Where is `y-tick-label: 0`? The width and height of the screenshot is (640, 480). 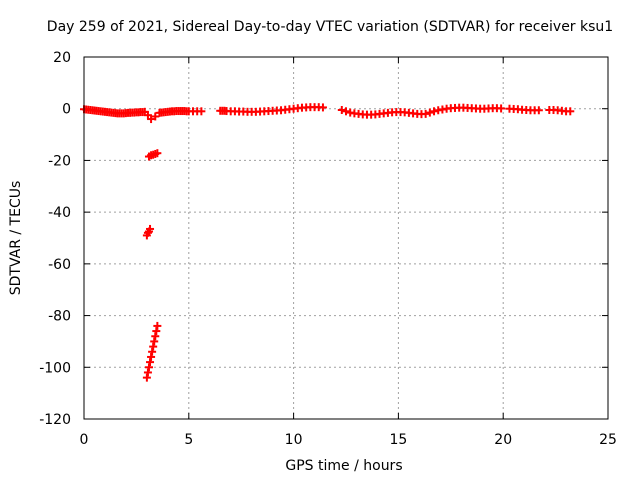
y-tick-label: 0 is located at coordinates (66, 110).